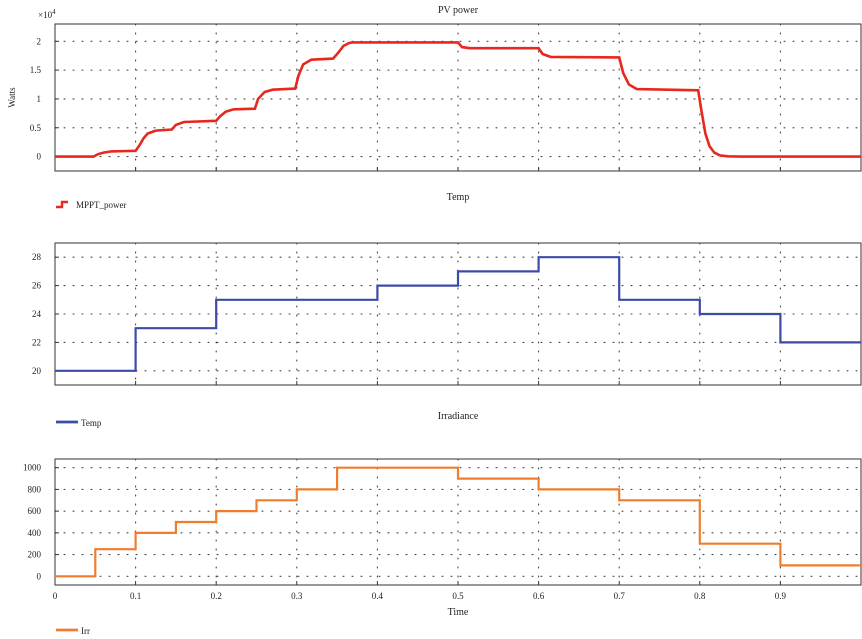 This screenshot has width=862, height=639. Describe the element at coordinates (35, 489) in the screenshot. I see `y-tick-label: 800` at that location.